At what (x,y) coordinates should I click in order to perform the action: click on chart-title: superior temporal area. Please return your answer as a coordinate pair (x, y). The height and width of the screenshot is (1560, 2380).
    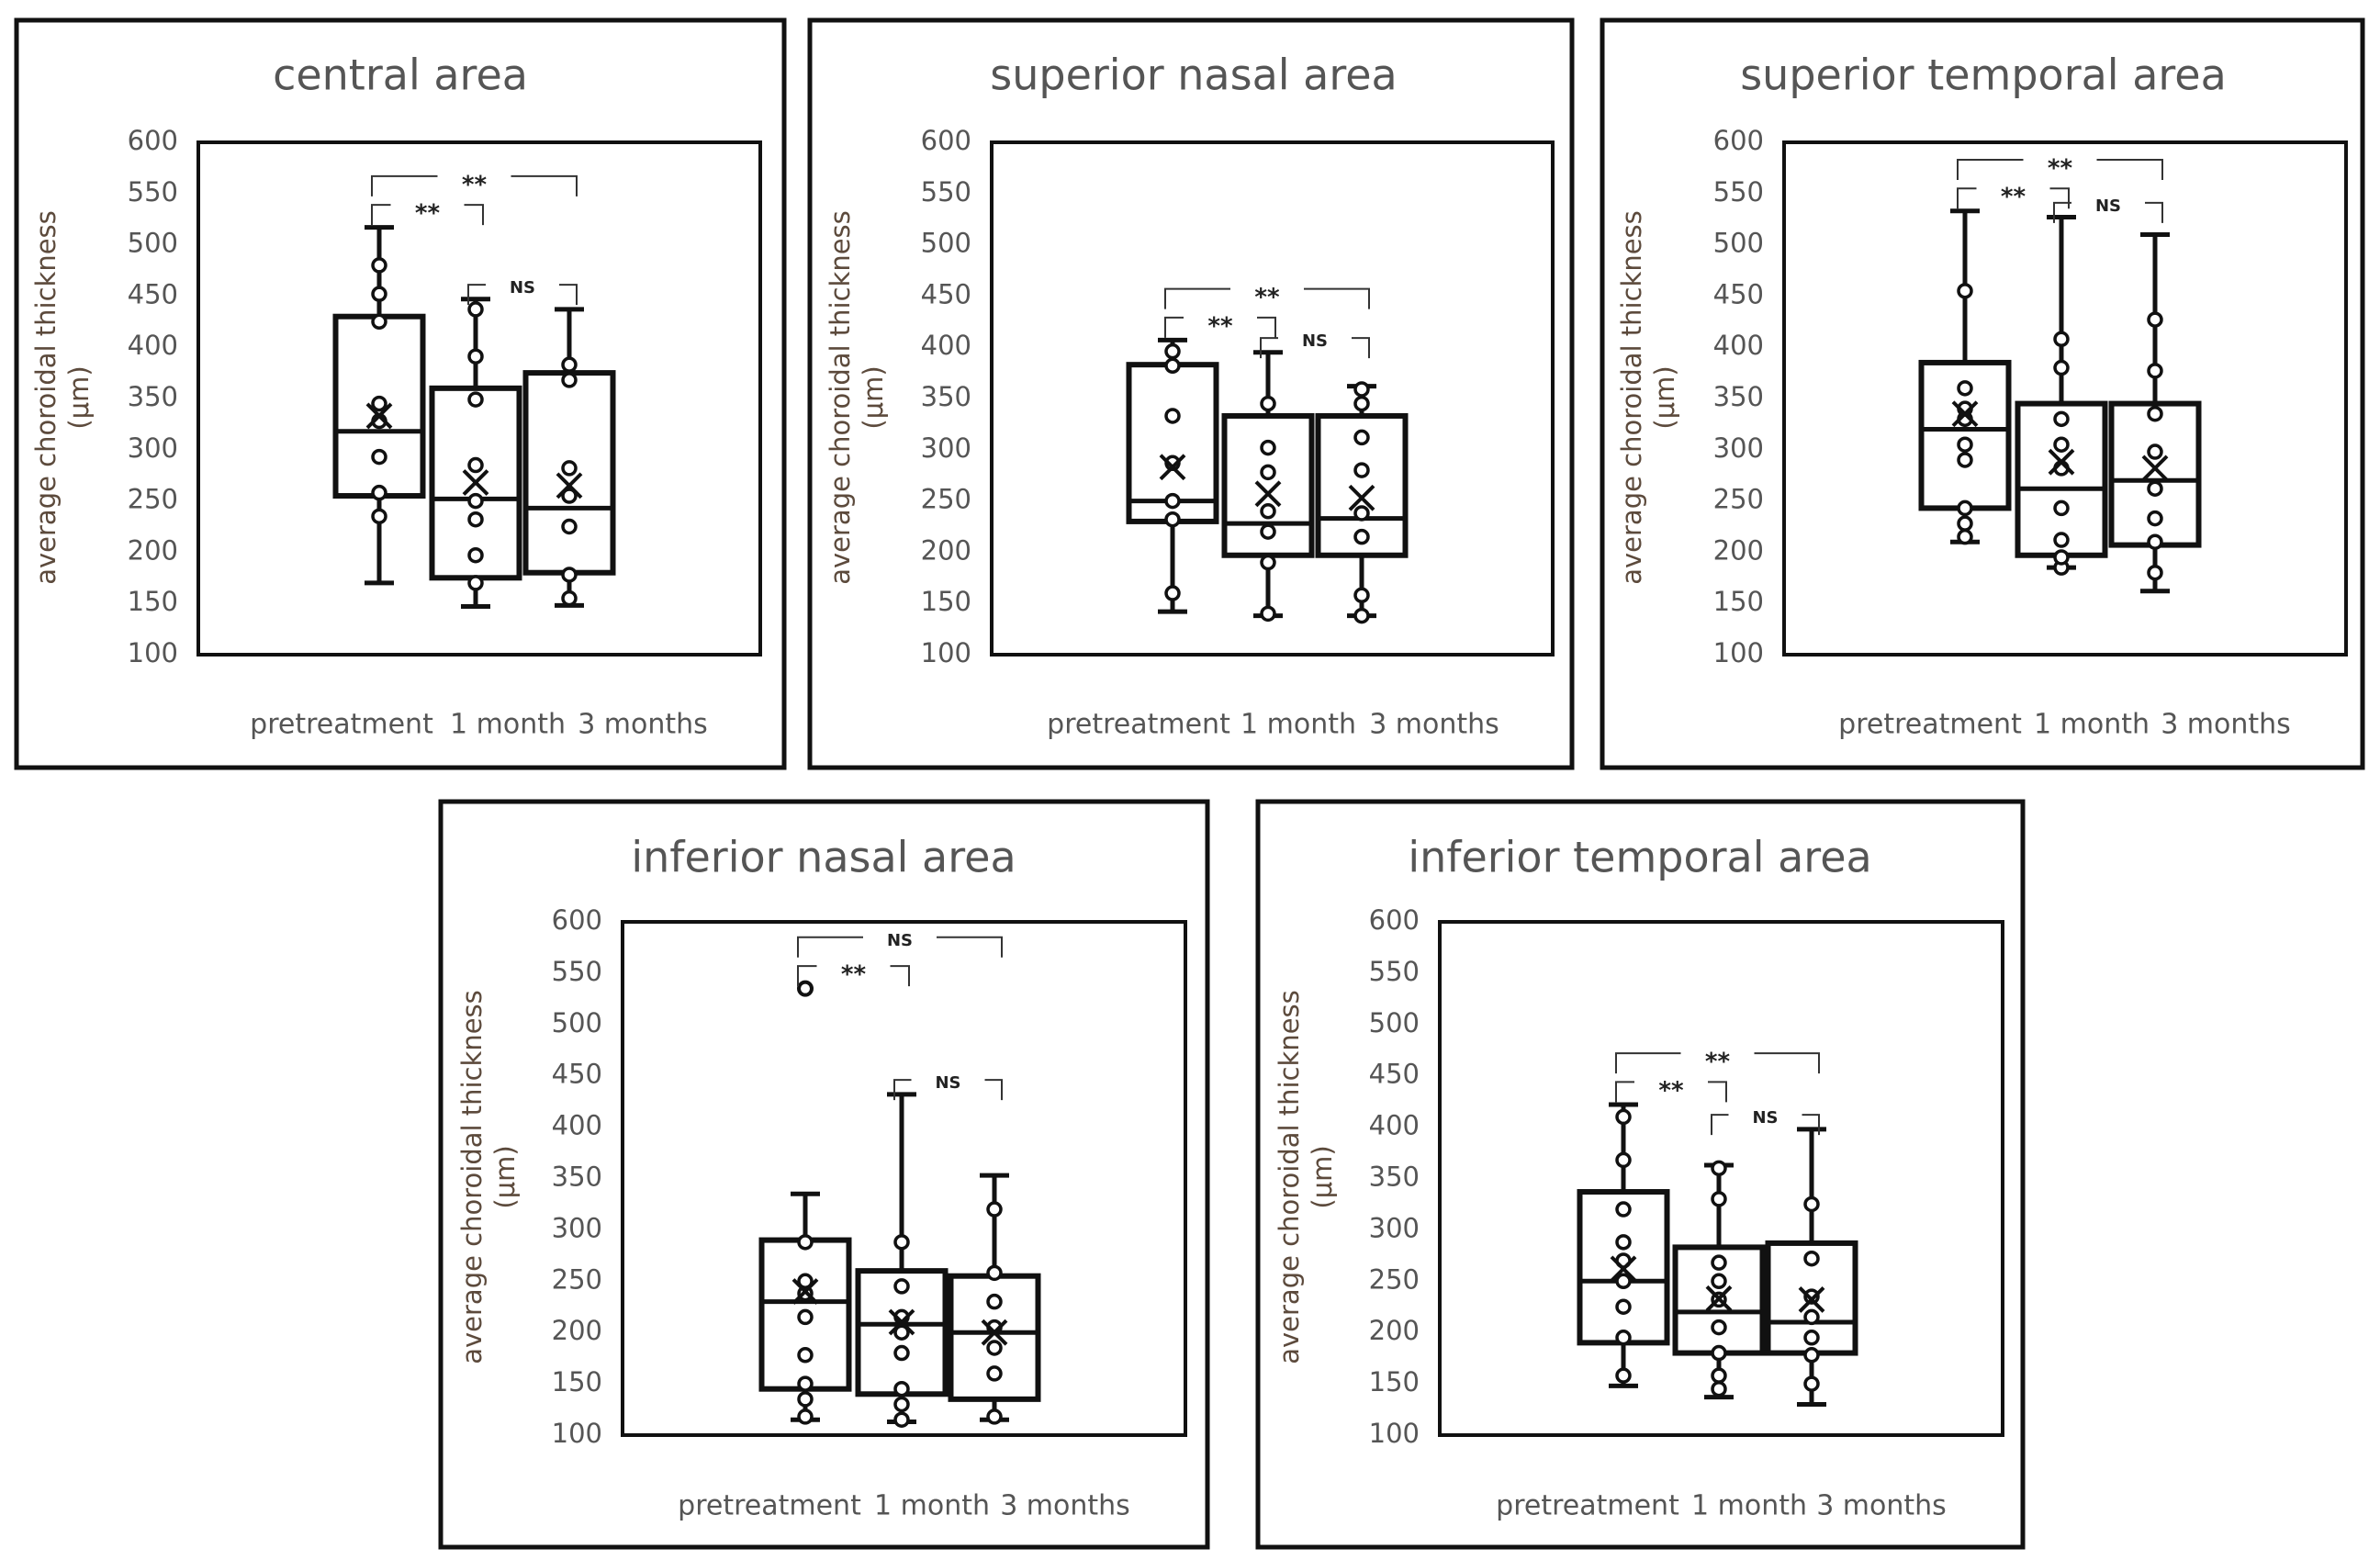
    Looking at the image, I should click on (1983, 75).